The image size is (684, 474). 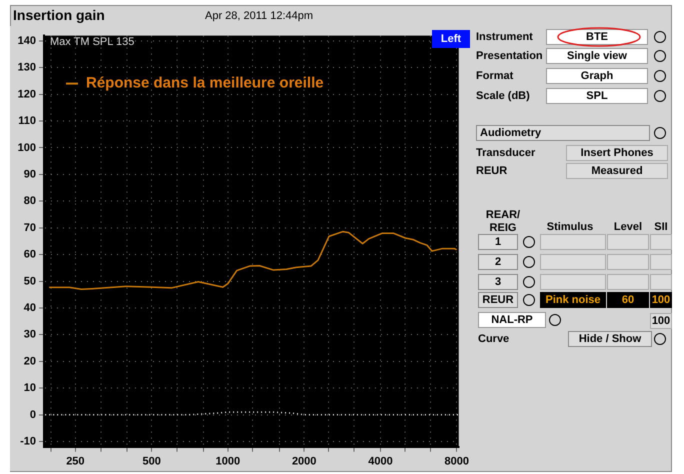 What do you see at coordinates (30, 308) in the screenshot?
I see `y-tick-label: 40` at bounding box center [30, 308].